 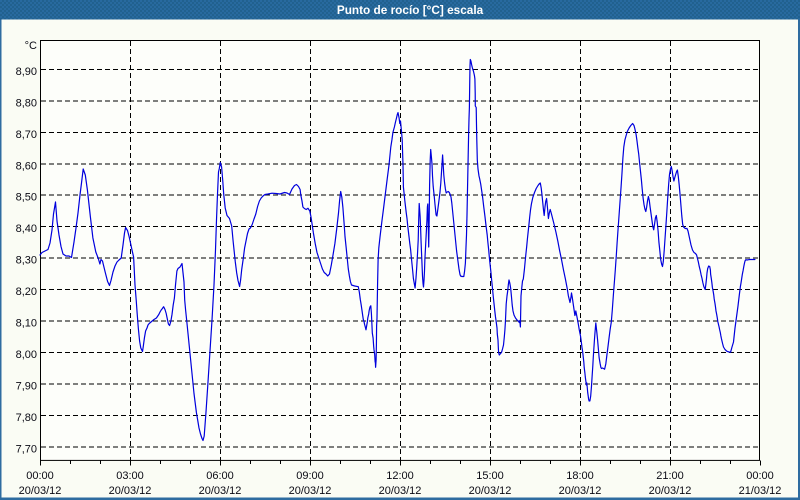 What do you see at coordinates (490, 476) in the screenshot?
I see `svg-text: 15:00` at bounding box center [490, 476].